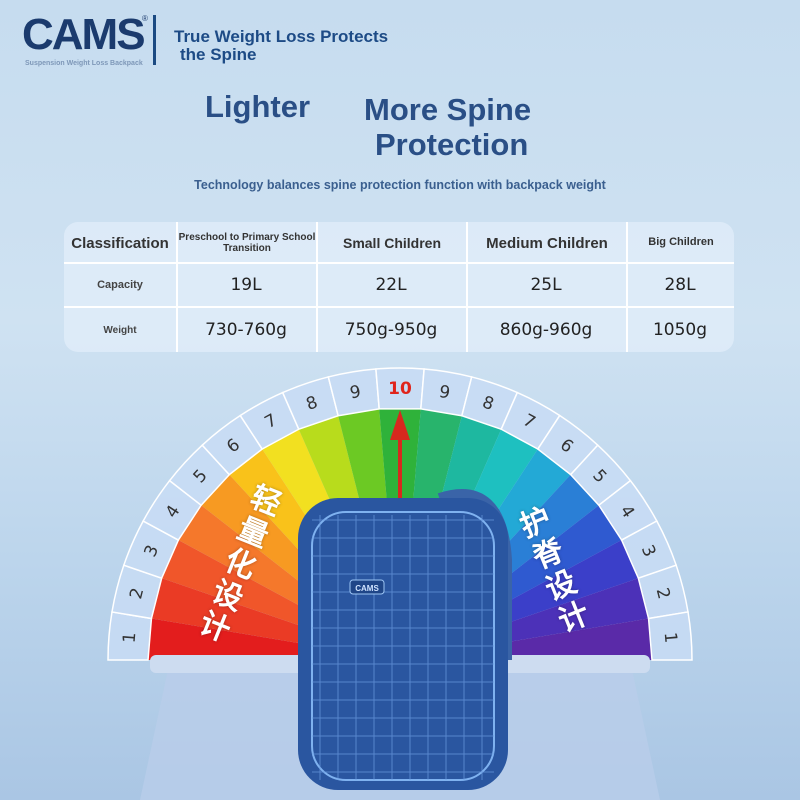  What do you see at coordinates (281, 36) in the screenshot?
I see `tagline-line-1: True Weight Loss Protects` at bounding box center [281, 36].